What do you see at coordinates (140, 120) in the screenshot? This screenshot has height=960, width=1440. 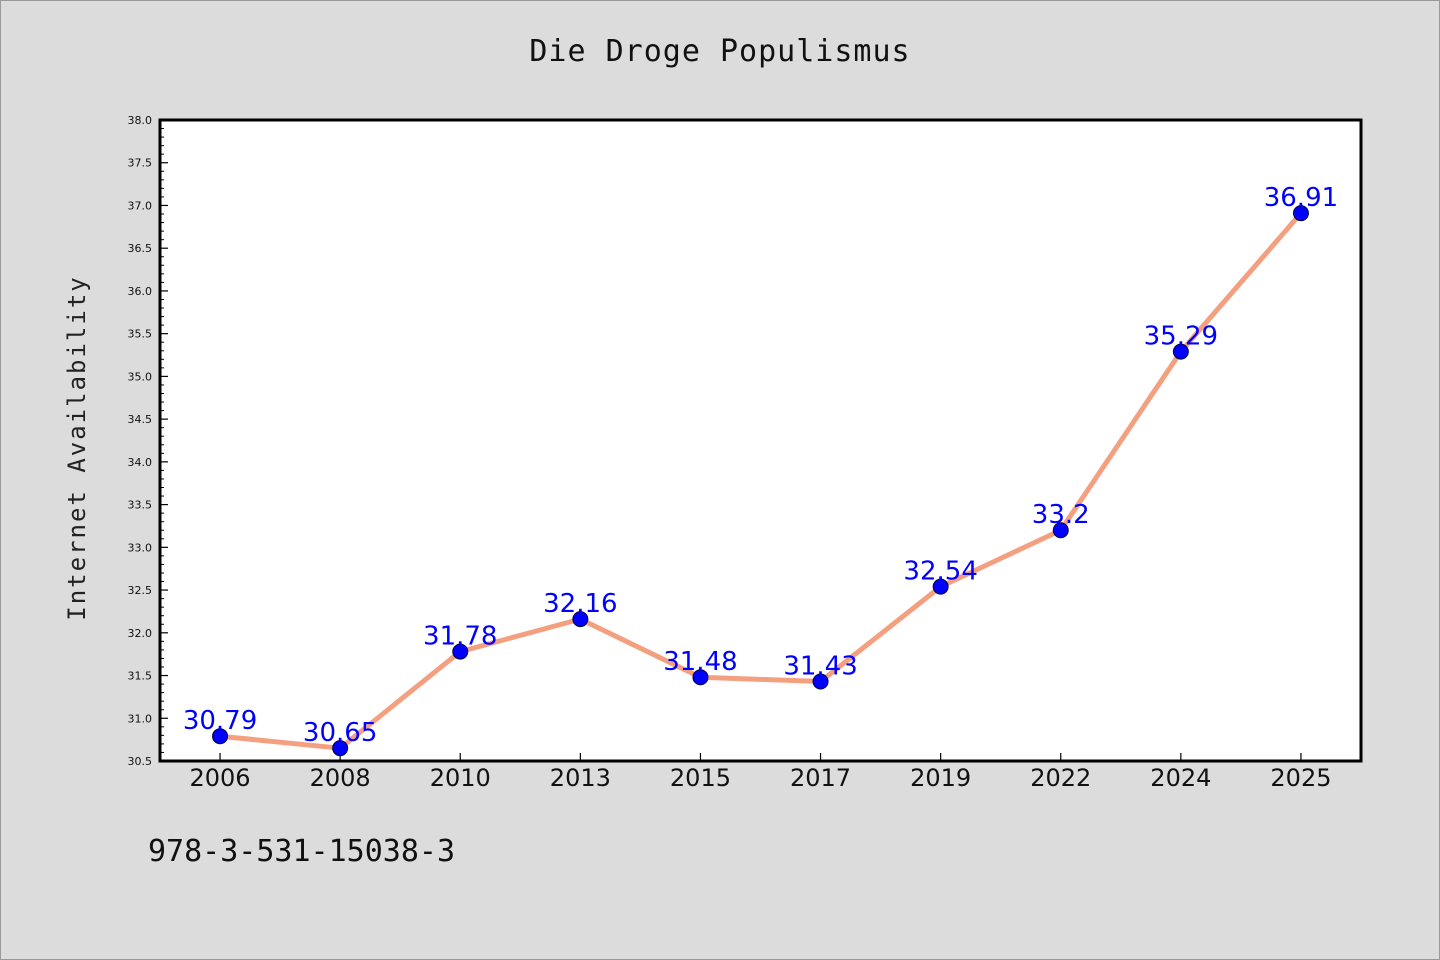 I see `y-tick-label: 38.0` at bounding box center [140, 120].